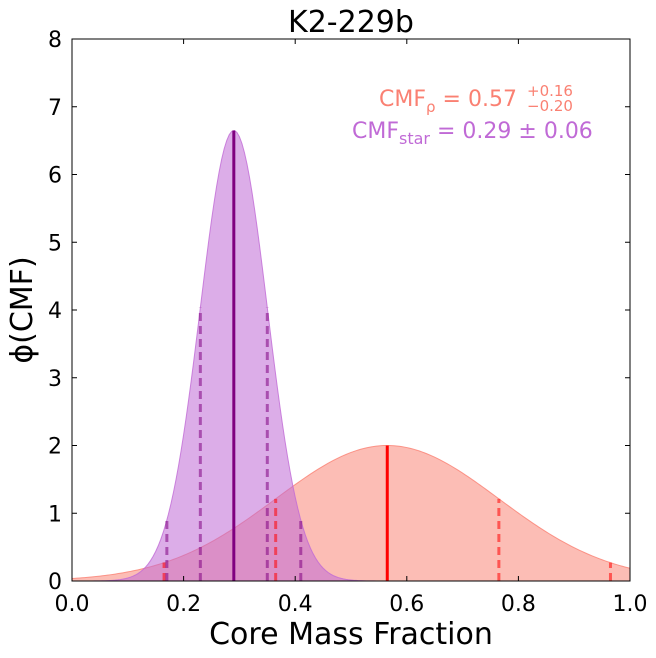 The image size is (656, 658). I want to click on y-tick-label: 0, so click(55, 582).